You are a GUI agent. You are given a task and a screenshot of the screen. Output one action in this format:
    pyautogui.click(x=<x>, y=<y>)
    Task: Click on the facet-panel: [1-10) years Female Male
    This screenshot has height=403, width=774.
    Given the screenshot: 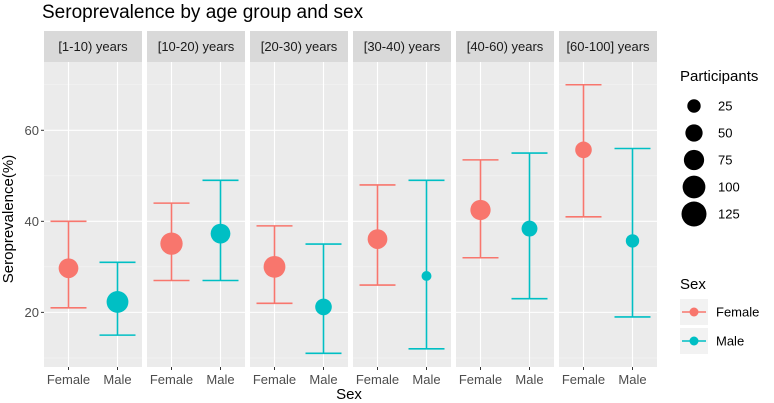 What is the action you would take?
    pyautogui.click(x=93, y=209)
    